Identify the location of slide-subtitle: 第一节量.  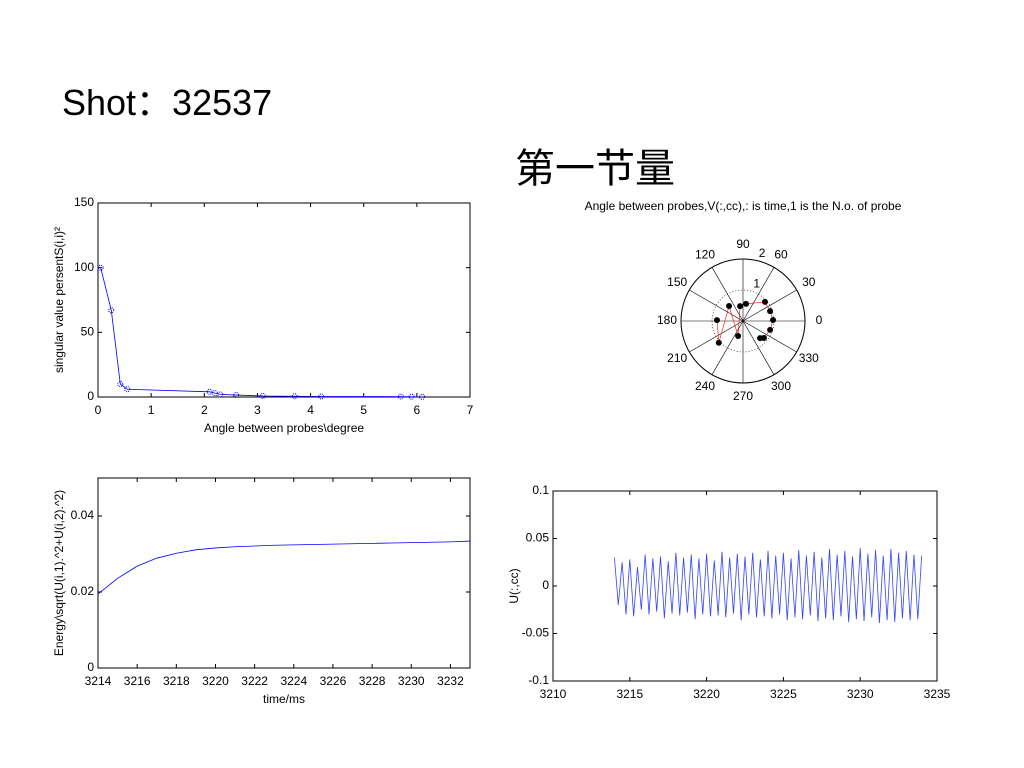
(595, 169).